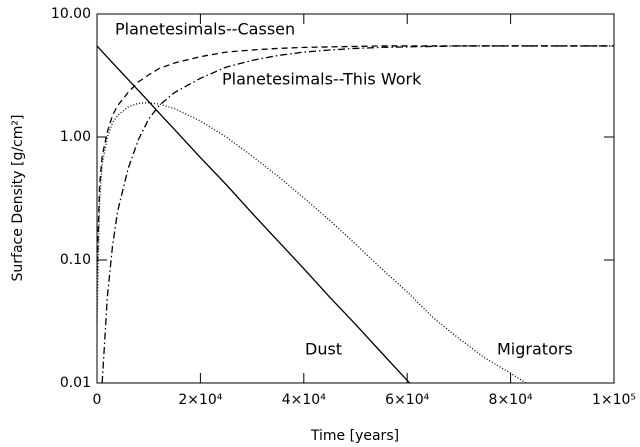 Image resolution: width=640 pixels, height=447 pixels. Describe the element at coordinates (97, 400) in the screenshot. I see `x-tick-label: 0` at that location.